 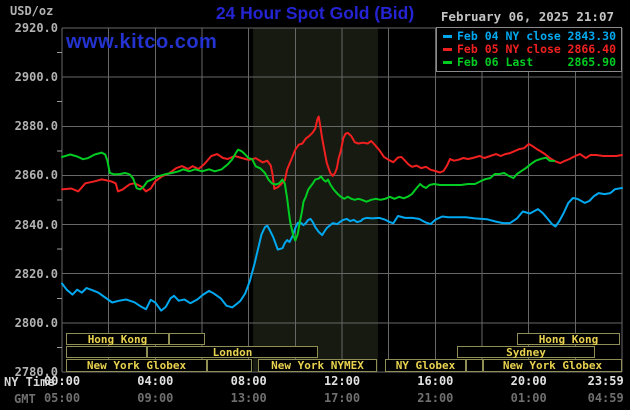 I want to click on legend-row: Feb 04 NY close 2843.30, so click(x=529, y=36).